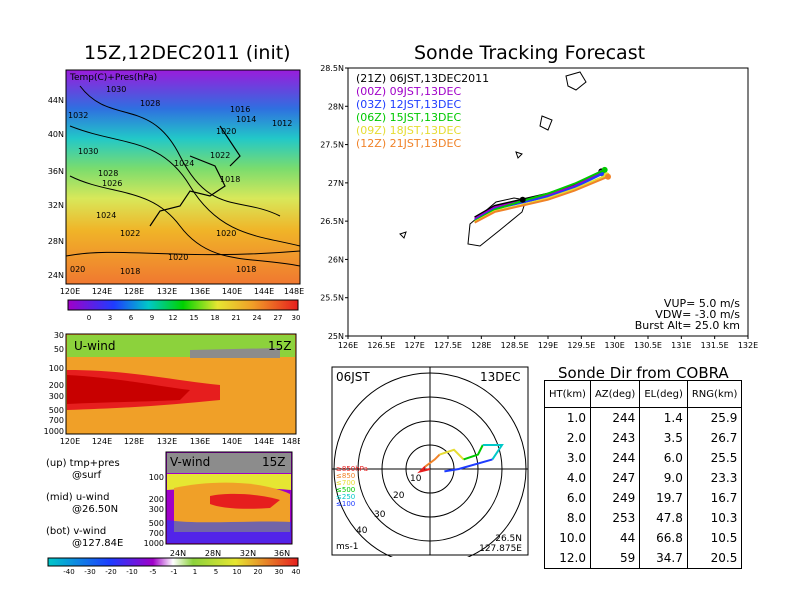 This screenshot has width=792, height=612. What do you see at coordinates (408, 104) in the screenshot?
I see `legend-entry: (03Z) 12JST,13DEC` at bounding box center [408, 104].